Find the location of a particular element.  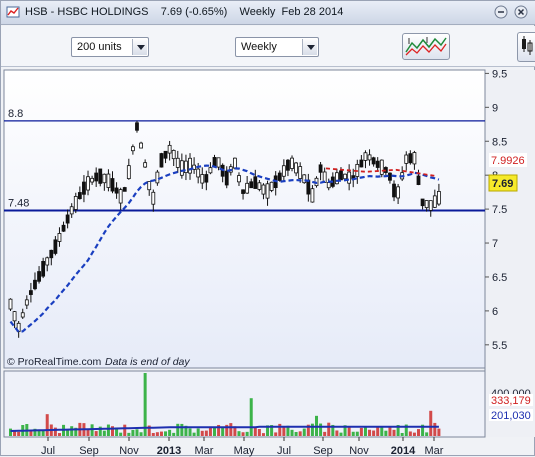

side-panel-button is located at coordinates (526, 47).